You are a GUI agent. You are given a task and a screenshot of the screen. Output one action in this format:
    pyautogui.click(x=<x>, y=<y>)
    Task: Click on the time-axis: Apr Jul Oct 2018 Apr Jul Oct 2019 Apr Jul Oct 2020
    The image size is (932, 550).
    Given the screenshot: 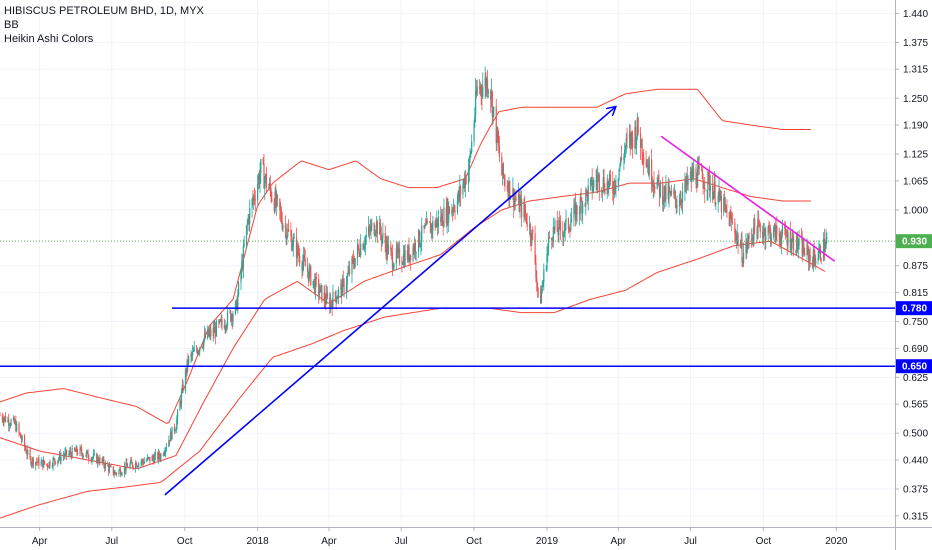 What is the action you would take?
    pyautogui.click(x=440, y=537)
    